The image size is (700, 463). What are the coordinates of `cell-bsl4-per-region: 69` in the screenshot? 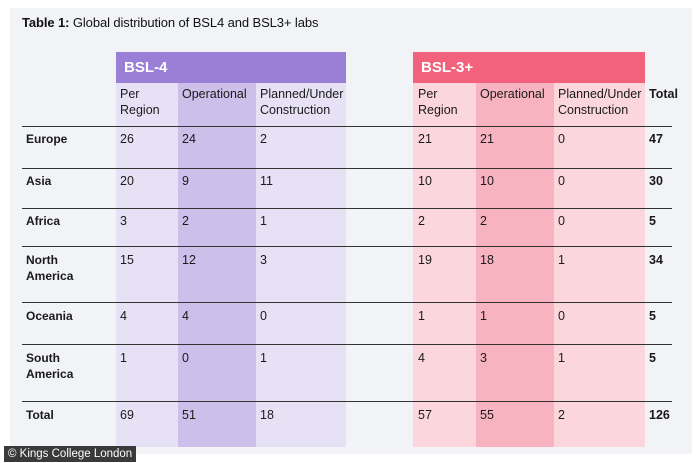 It's located at (127, 415).